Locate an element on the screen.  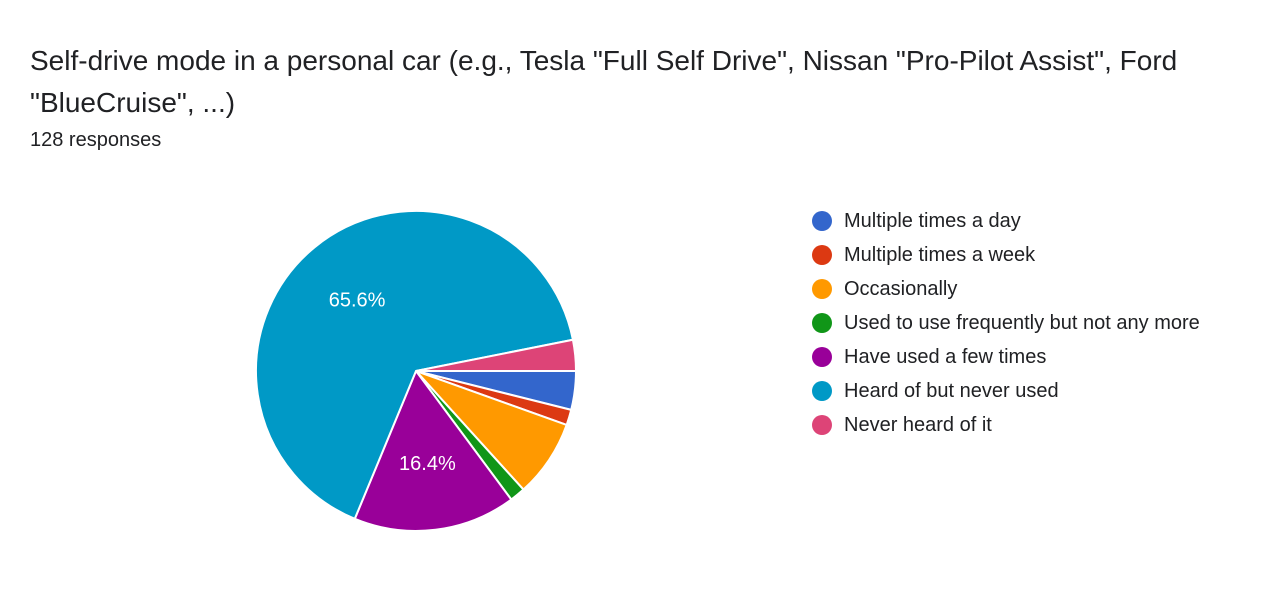
pie-slice-have-used-a-few-times is located at coordinates (433, 451).